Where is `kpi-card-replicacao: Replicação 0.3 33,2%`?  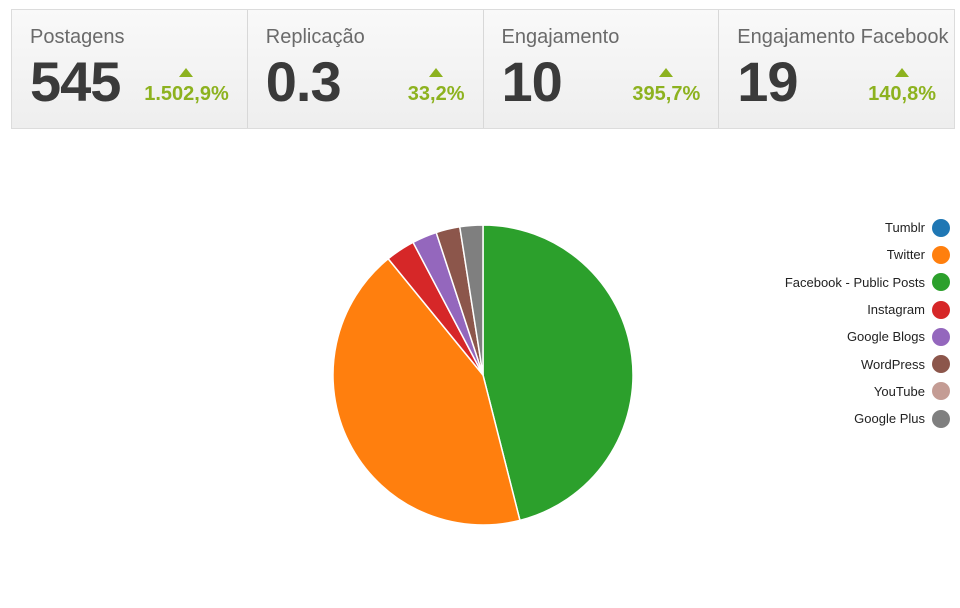 kpi-card-replicacao: Replicação 0.3 33,2% is located at coordinates (365, 69).